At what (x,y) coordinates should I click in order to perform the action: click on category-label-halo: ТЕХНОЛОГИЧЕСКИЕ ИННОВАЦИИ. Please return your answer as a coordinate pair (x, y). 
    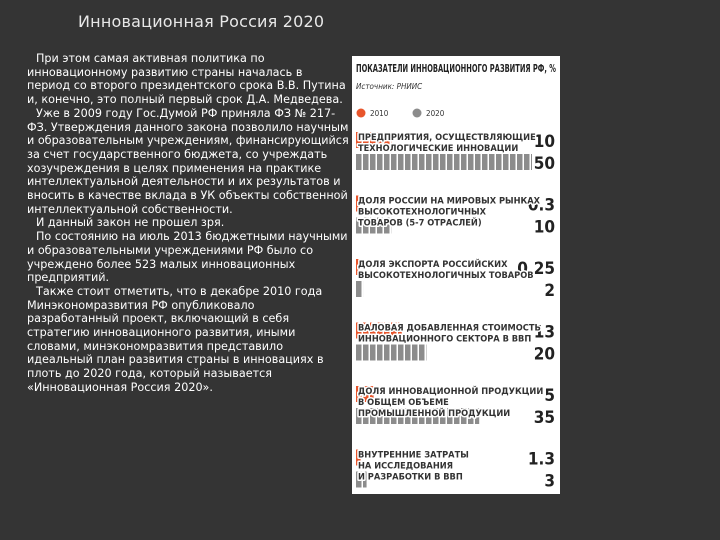
    Looking at the image, I should click on (438, 148).